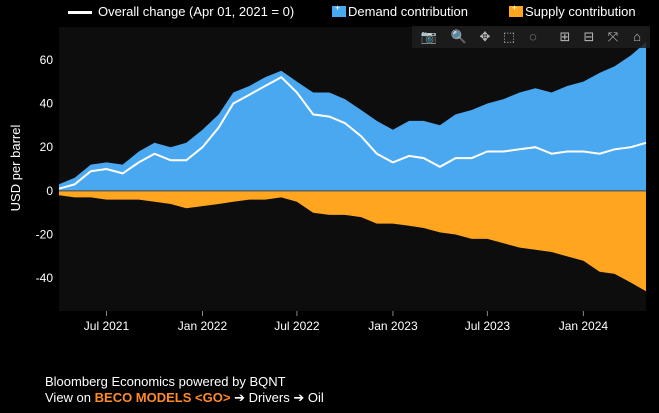 Image resolution: width=659 pixels, height=413 pixels. Describe the element at coordinates (297, 326) in the screenshot. I see `x-tick-label: Jul 2022` at that location.